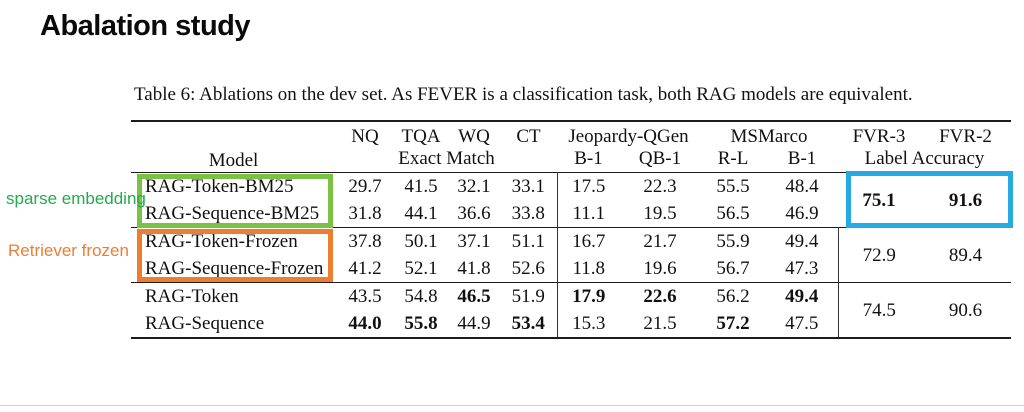 The height and width of the screenshot is (412, 1024). What do you see at coordinates (924, 158) in the screenshot?
I see `col-subheader-label-accuracy: Label Accuracy` at bounding box center [924, 158].